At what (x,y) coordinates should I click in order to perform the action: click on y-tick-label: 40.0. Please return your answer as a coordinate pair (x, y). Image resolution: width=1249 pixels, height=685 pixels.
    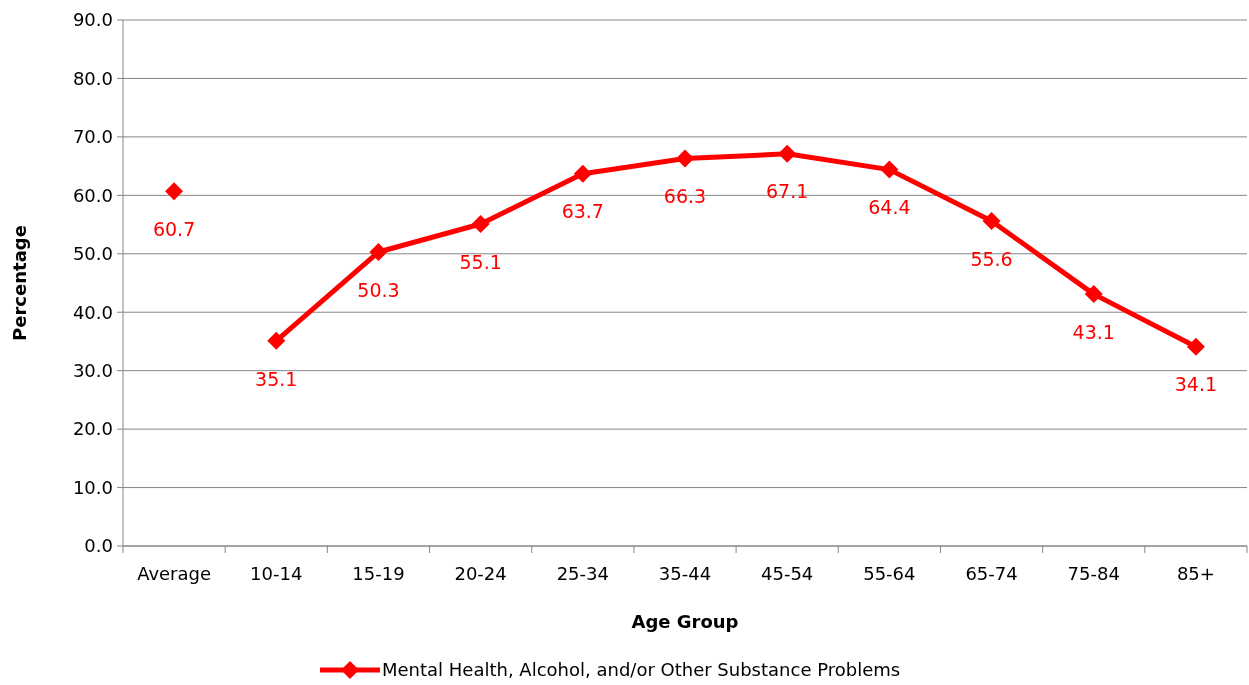
    Looking at the image, I should click on (92, 312).